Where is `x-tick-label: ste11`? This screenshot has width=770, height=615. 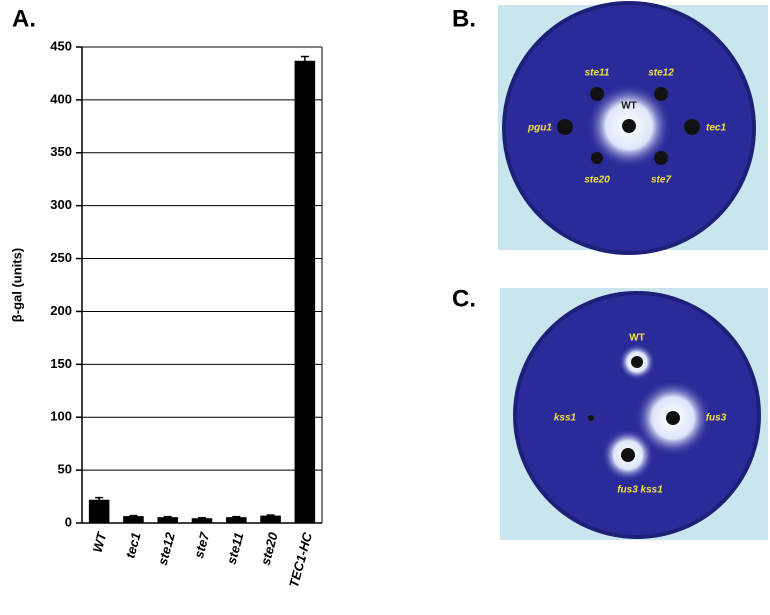 x-tick-label: ste11 is located at coordinates (235, 548).